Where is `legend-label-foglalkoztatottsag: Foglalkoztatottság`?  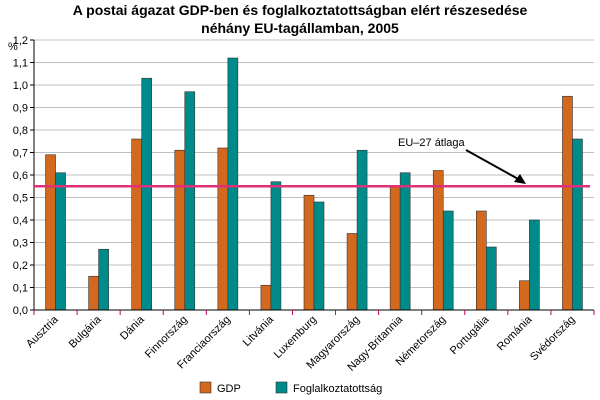 legend-label-foglalkoztatottsag: Foglalkoztatottság is located at coordinates (337, 389).